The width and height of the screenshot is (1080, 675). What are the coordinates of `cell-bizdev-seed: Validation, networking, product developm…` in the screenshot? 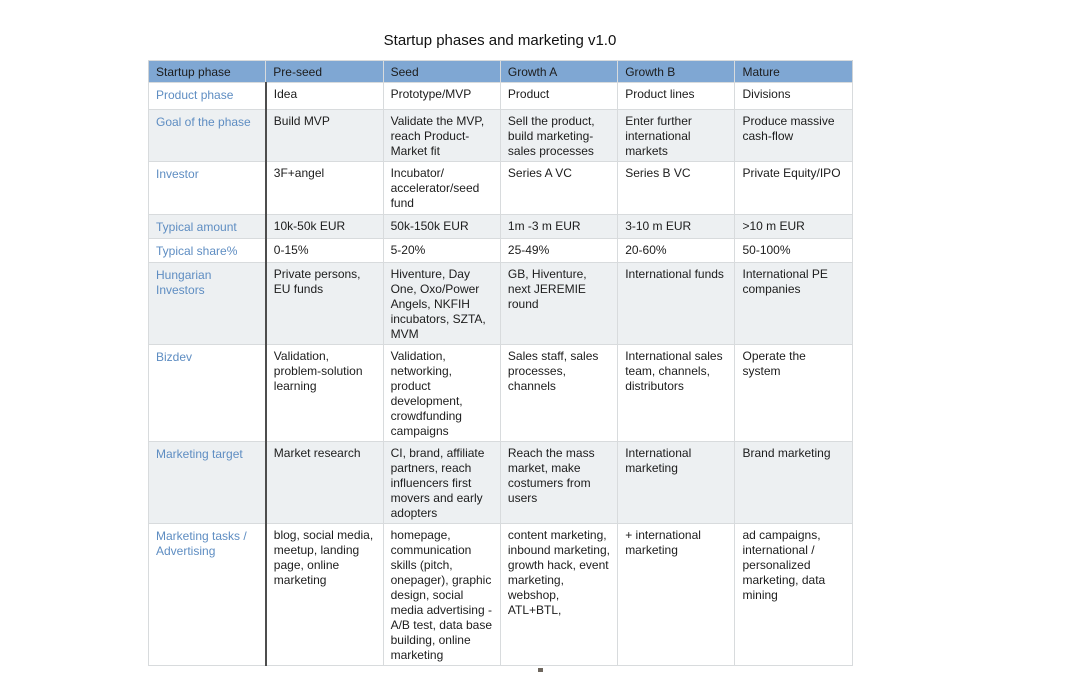 It's located at (441, 393).